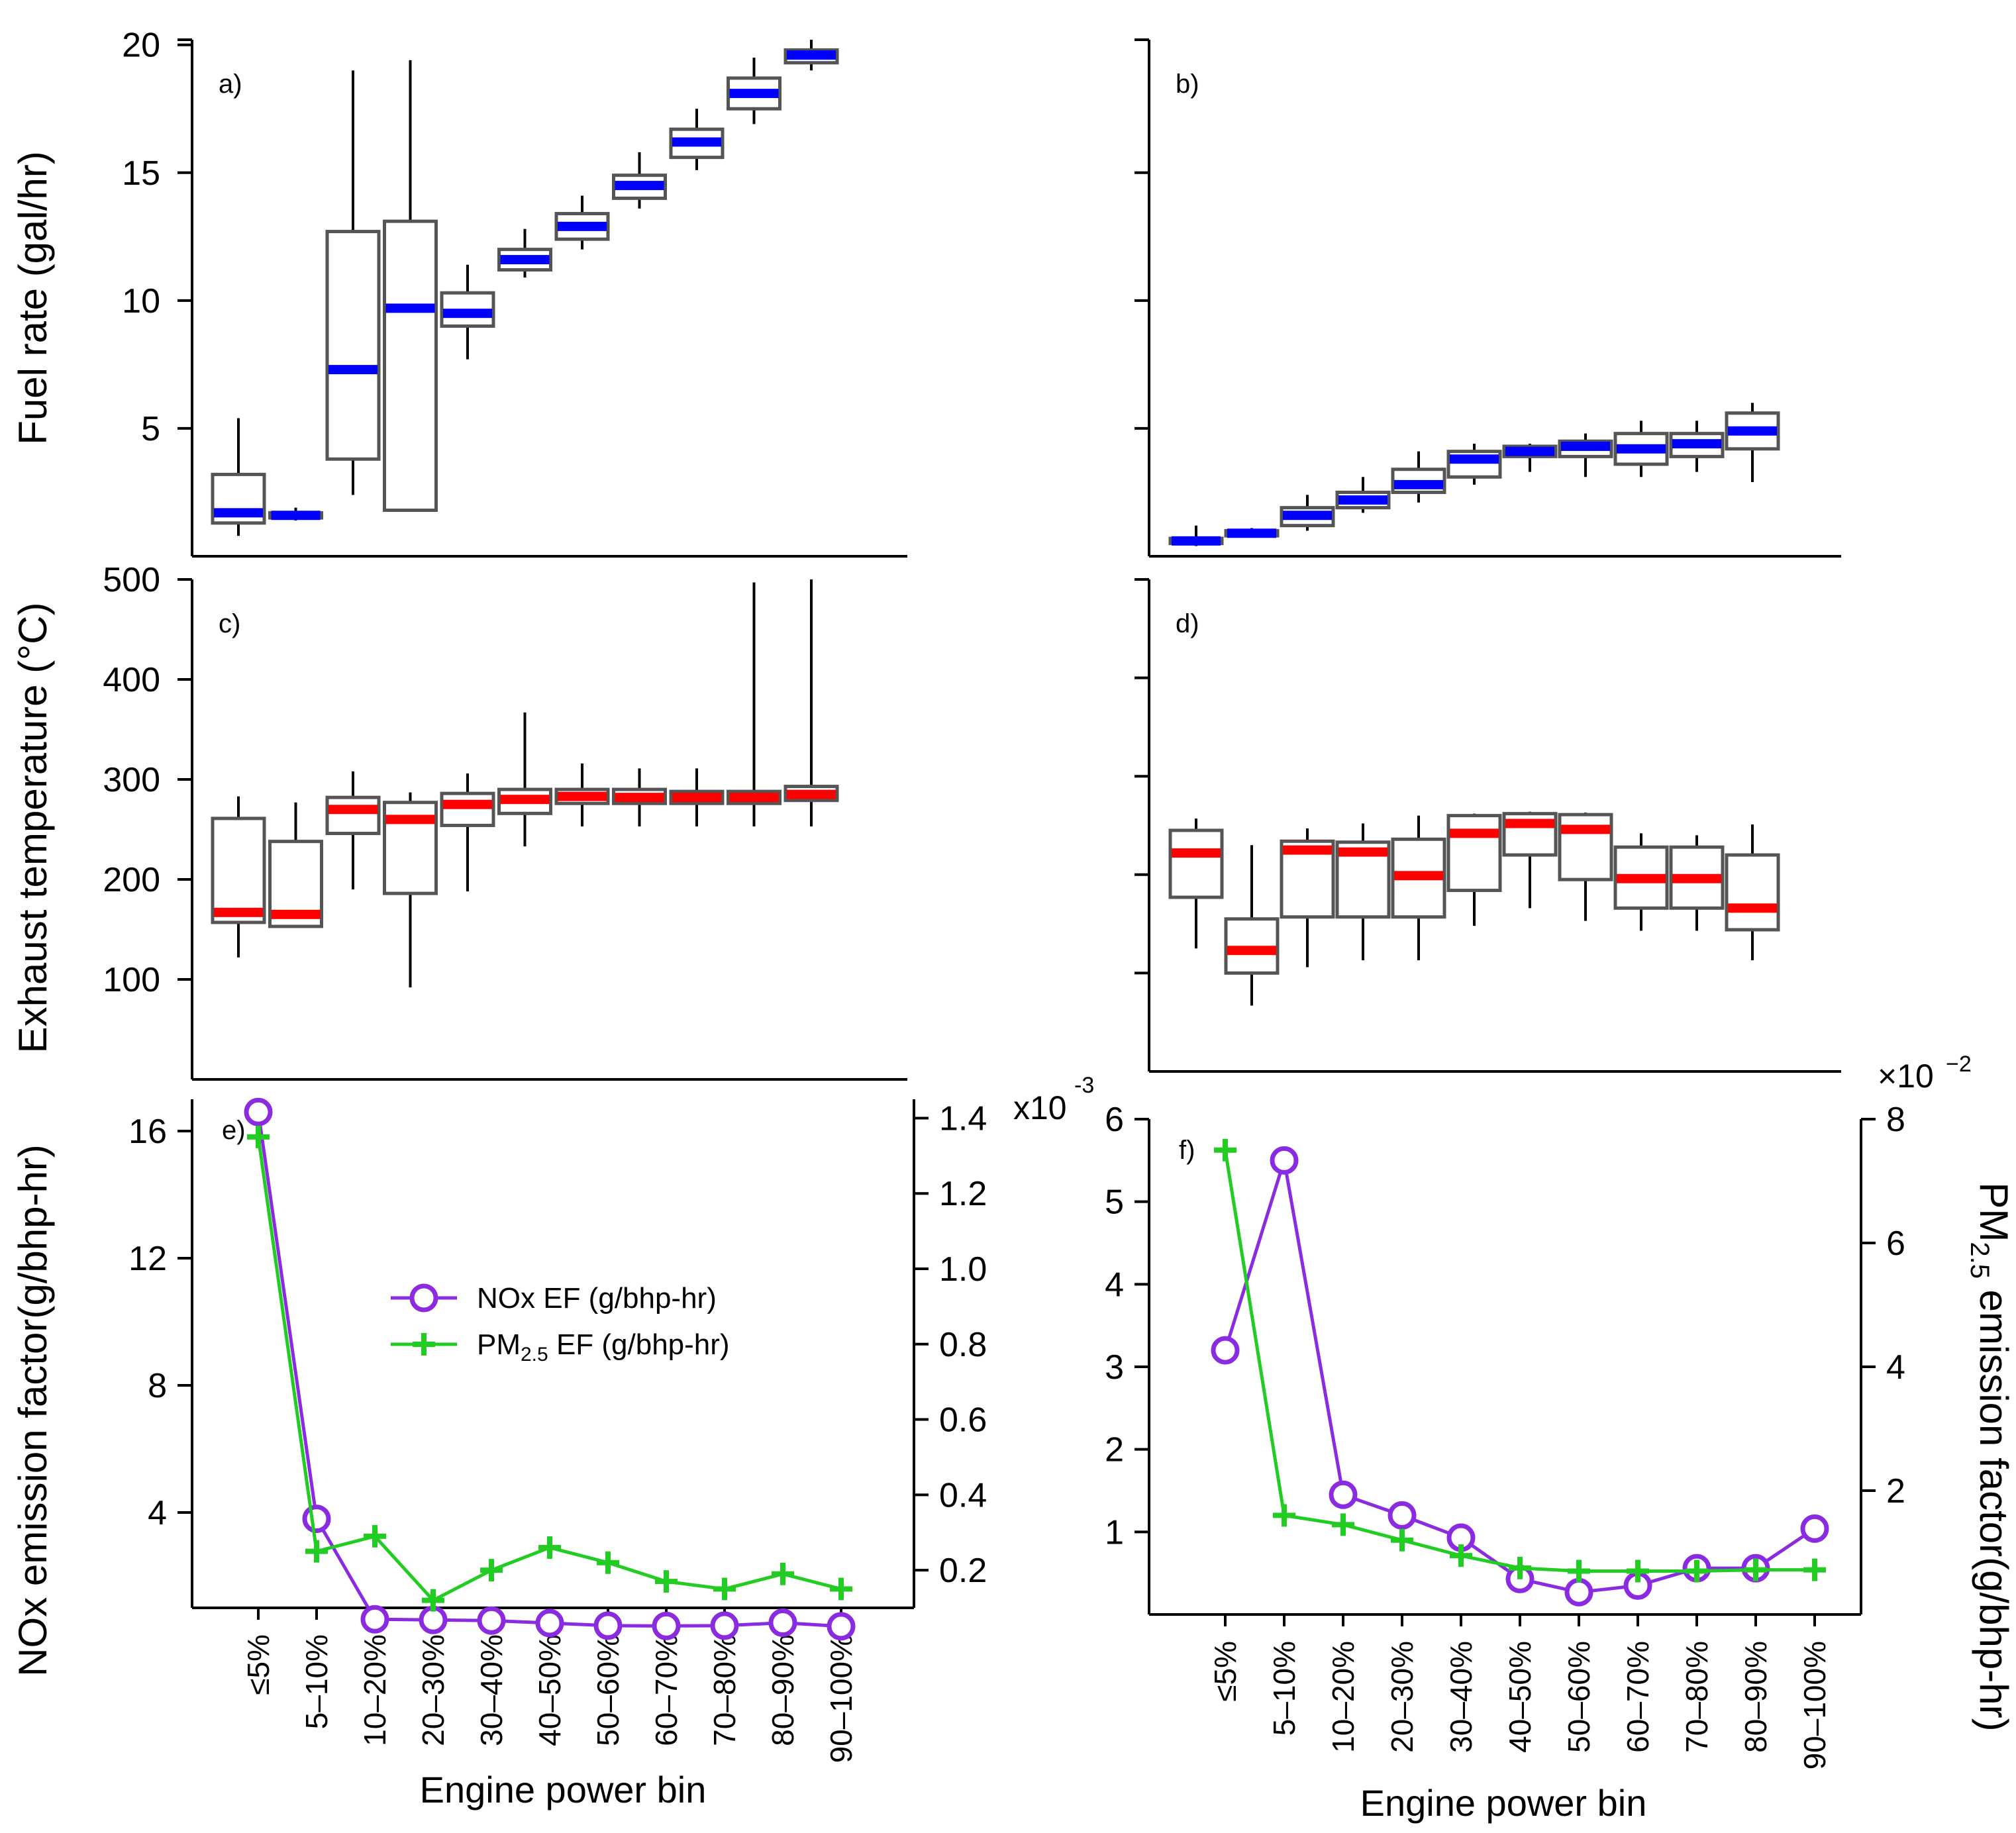 The image size is (2016, 1833). What do you see at coordinates (1187, 623) in the screenshot?
I see `panel-label: d)` at bounding box center [1187, 623].